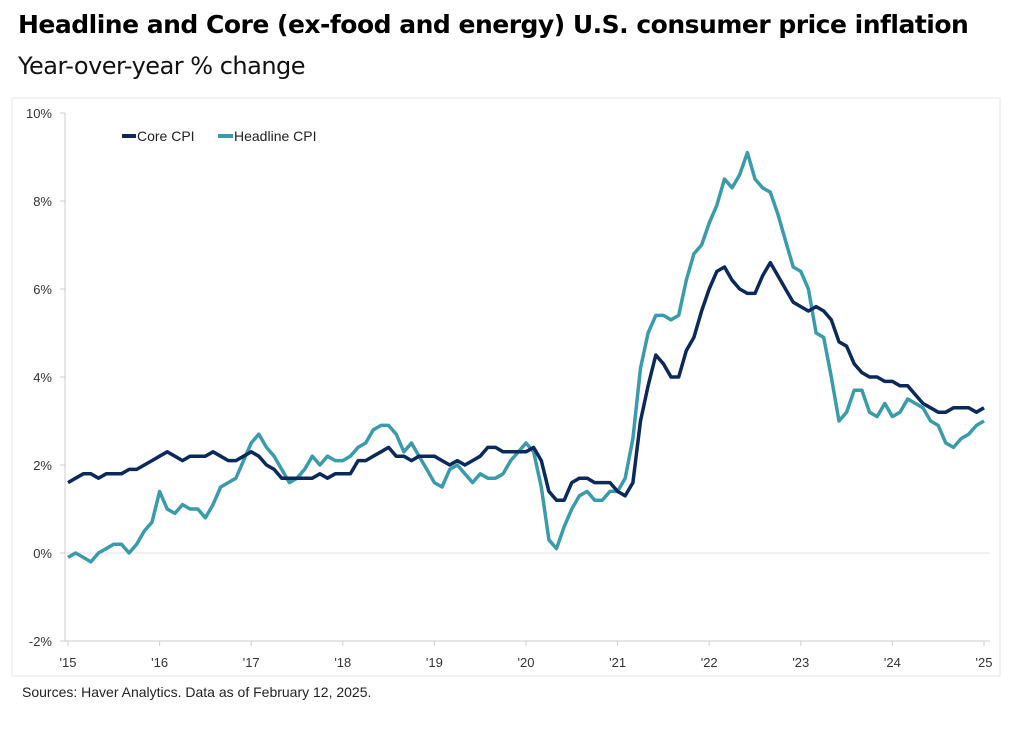 This screenshot has height=735, width=1024. Describe the element at coordinates (275, 136) in the screenshot. I see `legend-label-headline: Headline CPI` at that location.